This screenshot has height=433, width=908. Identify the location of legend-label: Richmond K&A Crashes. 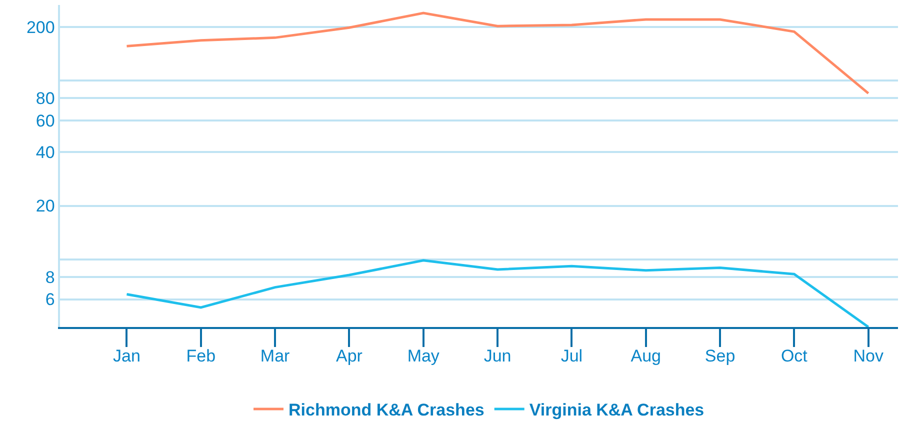
(386, 410).